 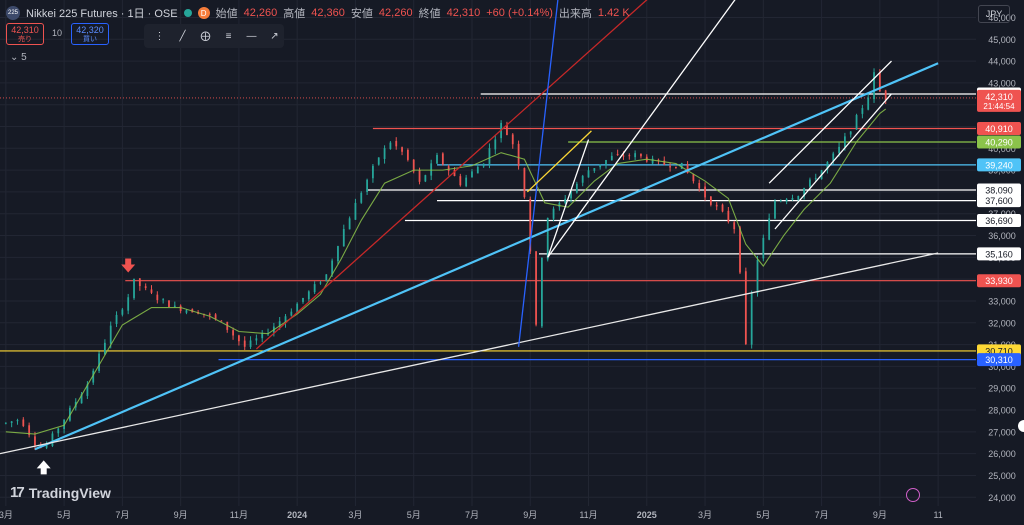 What do you see at coordinates (90, 39) in the screenshot?
I see `buy-label: 買い` at bounding box center [90, 39].